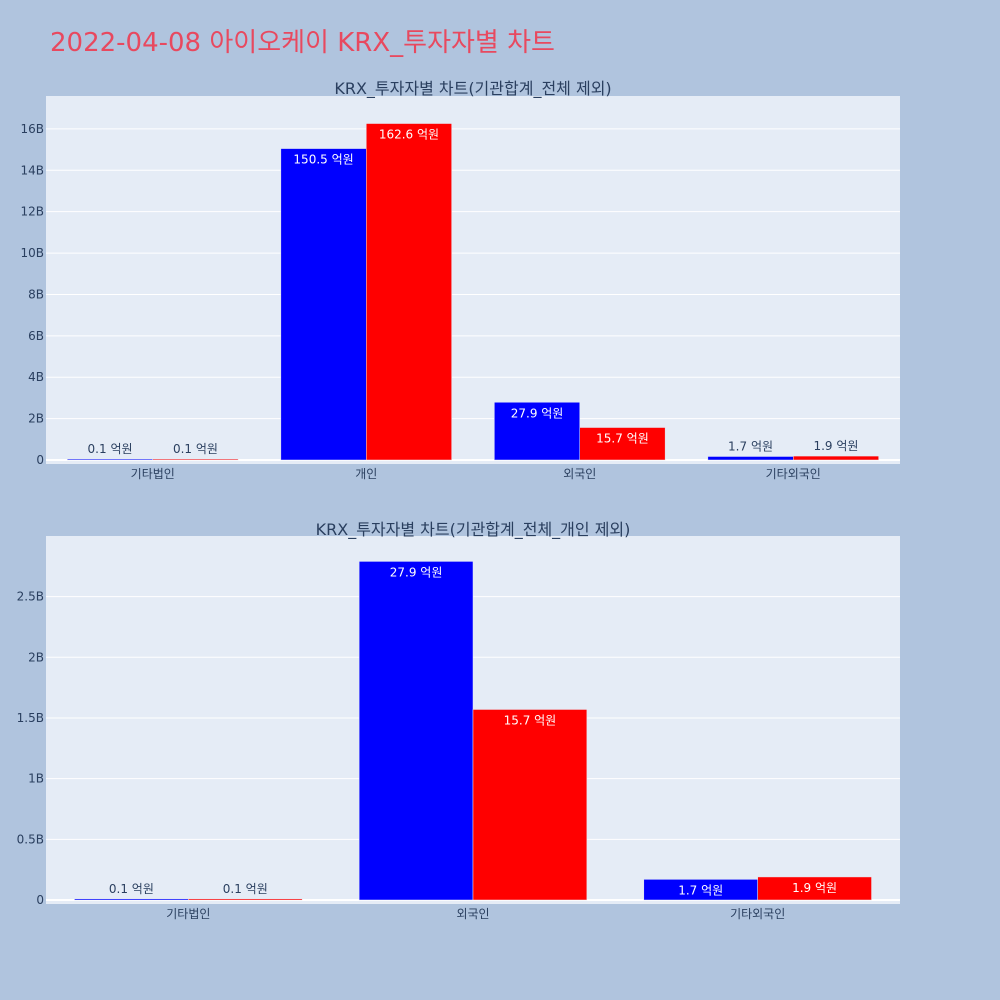 This screenshot has width=1000, height=1000. I want to click on page-title: 2022-04-08 아이오케이 KRX_투자자별 차트, so click(302, 43).